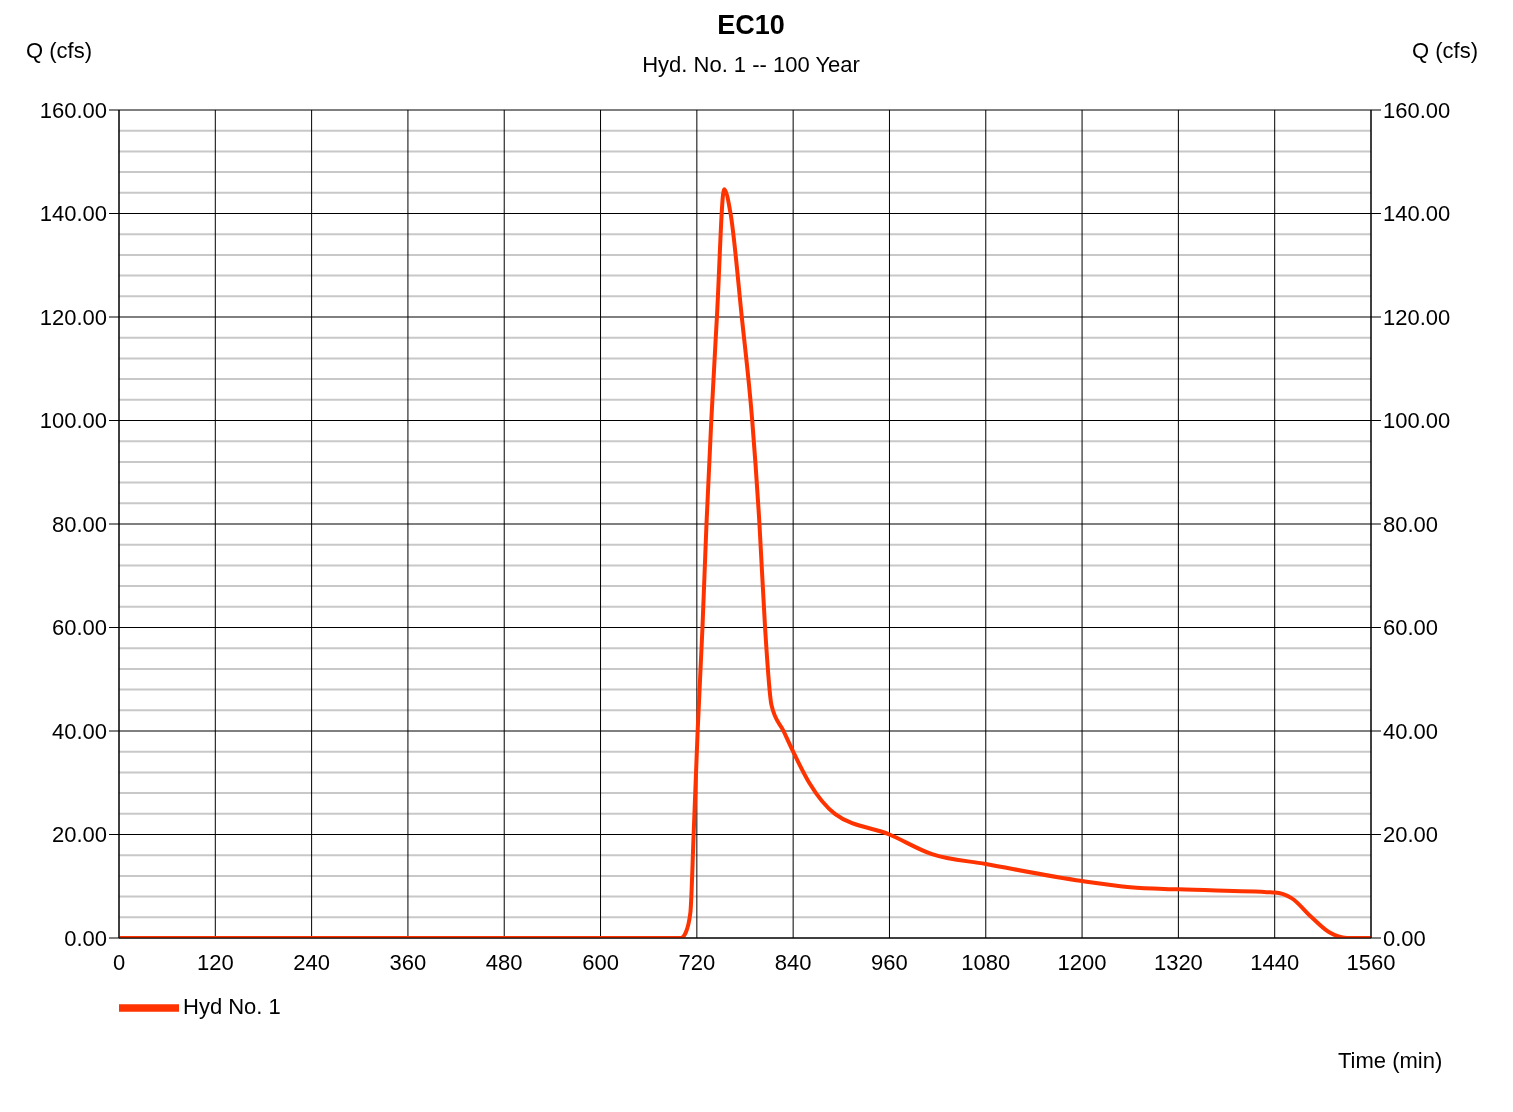  I want to click on y-tick-label: 160.00, so click(73, 110).